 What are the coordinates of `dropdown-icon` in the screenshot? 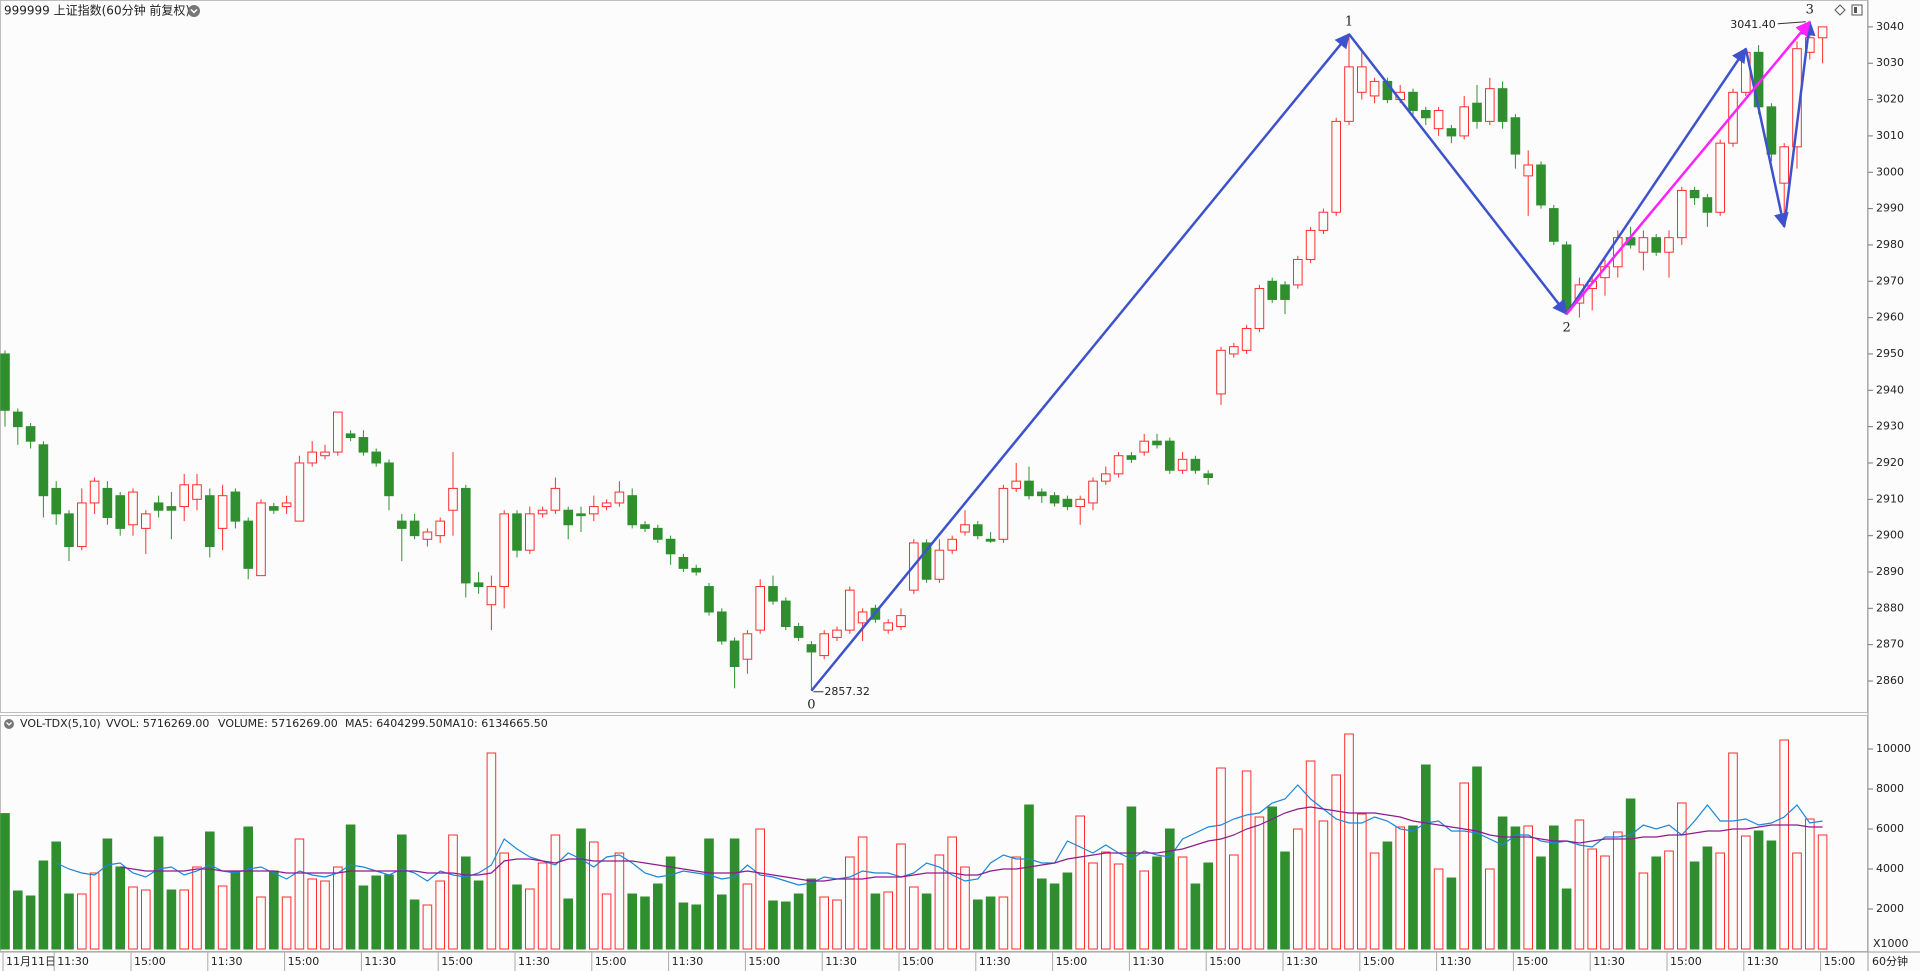 It's located at (194, 11).